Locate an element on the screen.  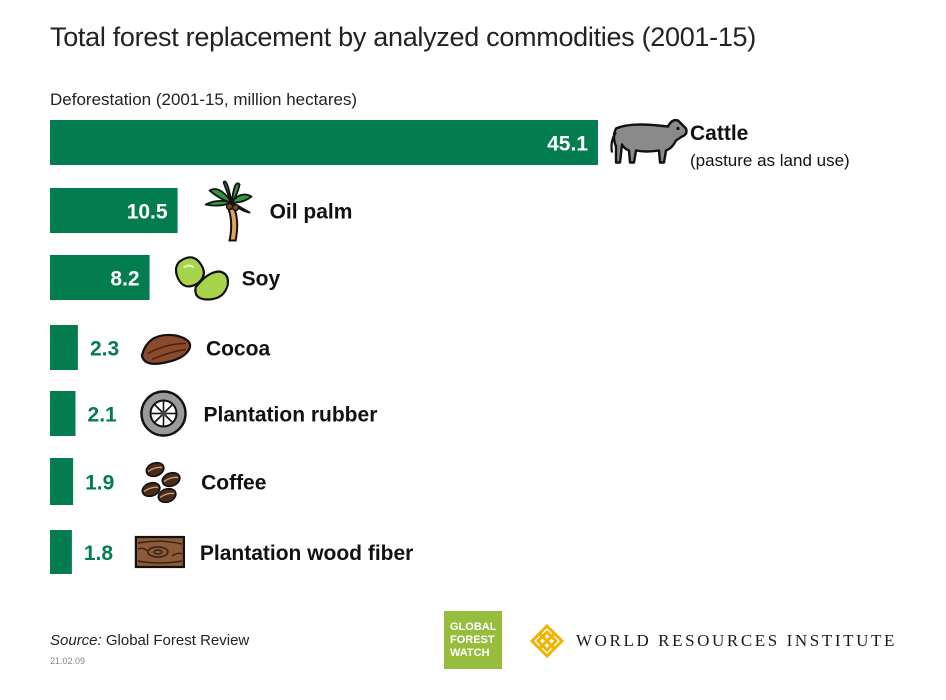
category-label: Cattle is located at coordinates (719, 133).